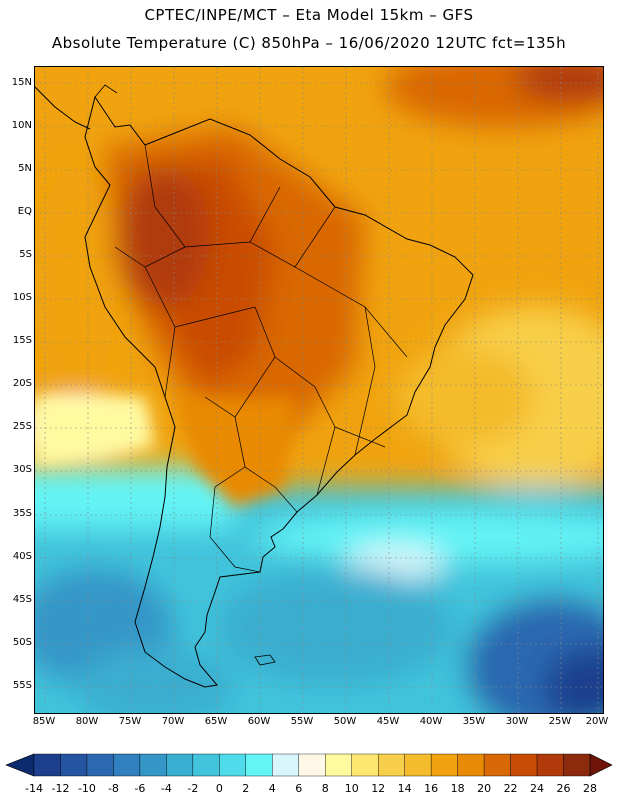  Describe the element at coordinates (352, 788) in the screenshot. I see `colorbar-label: 10` at that location.